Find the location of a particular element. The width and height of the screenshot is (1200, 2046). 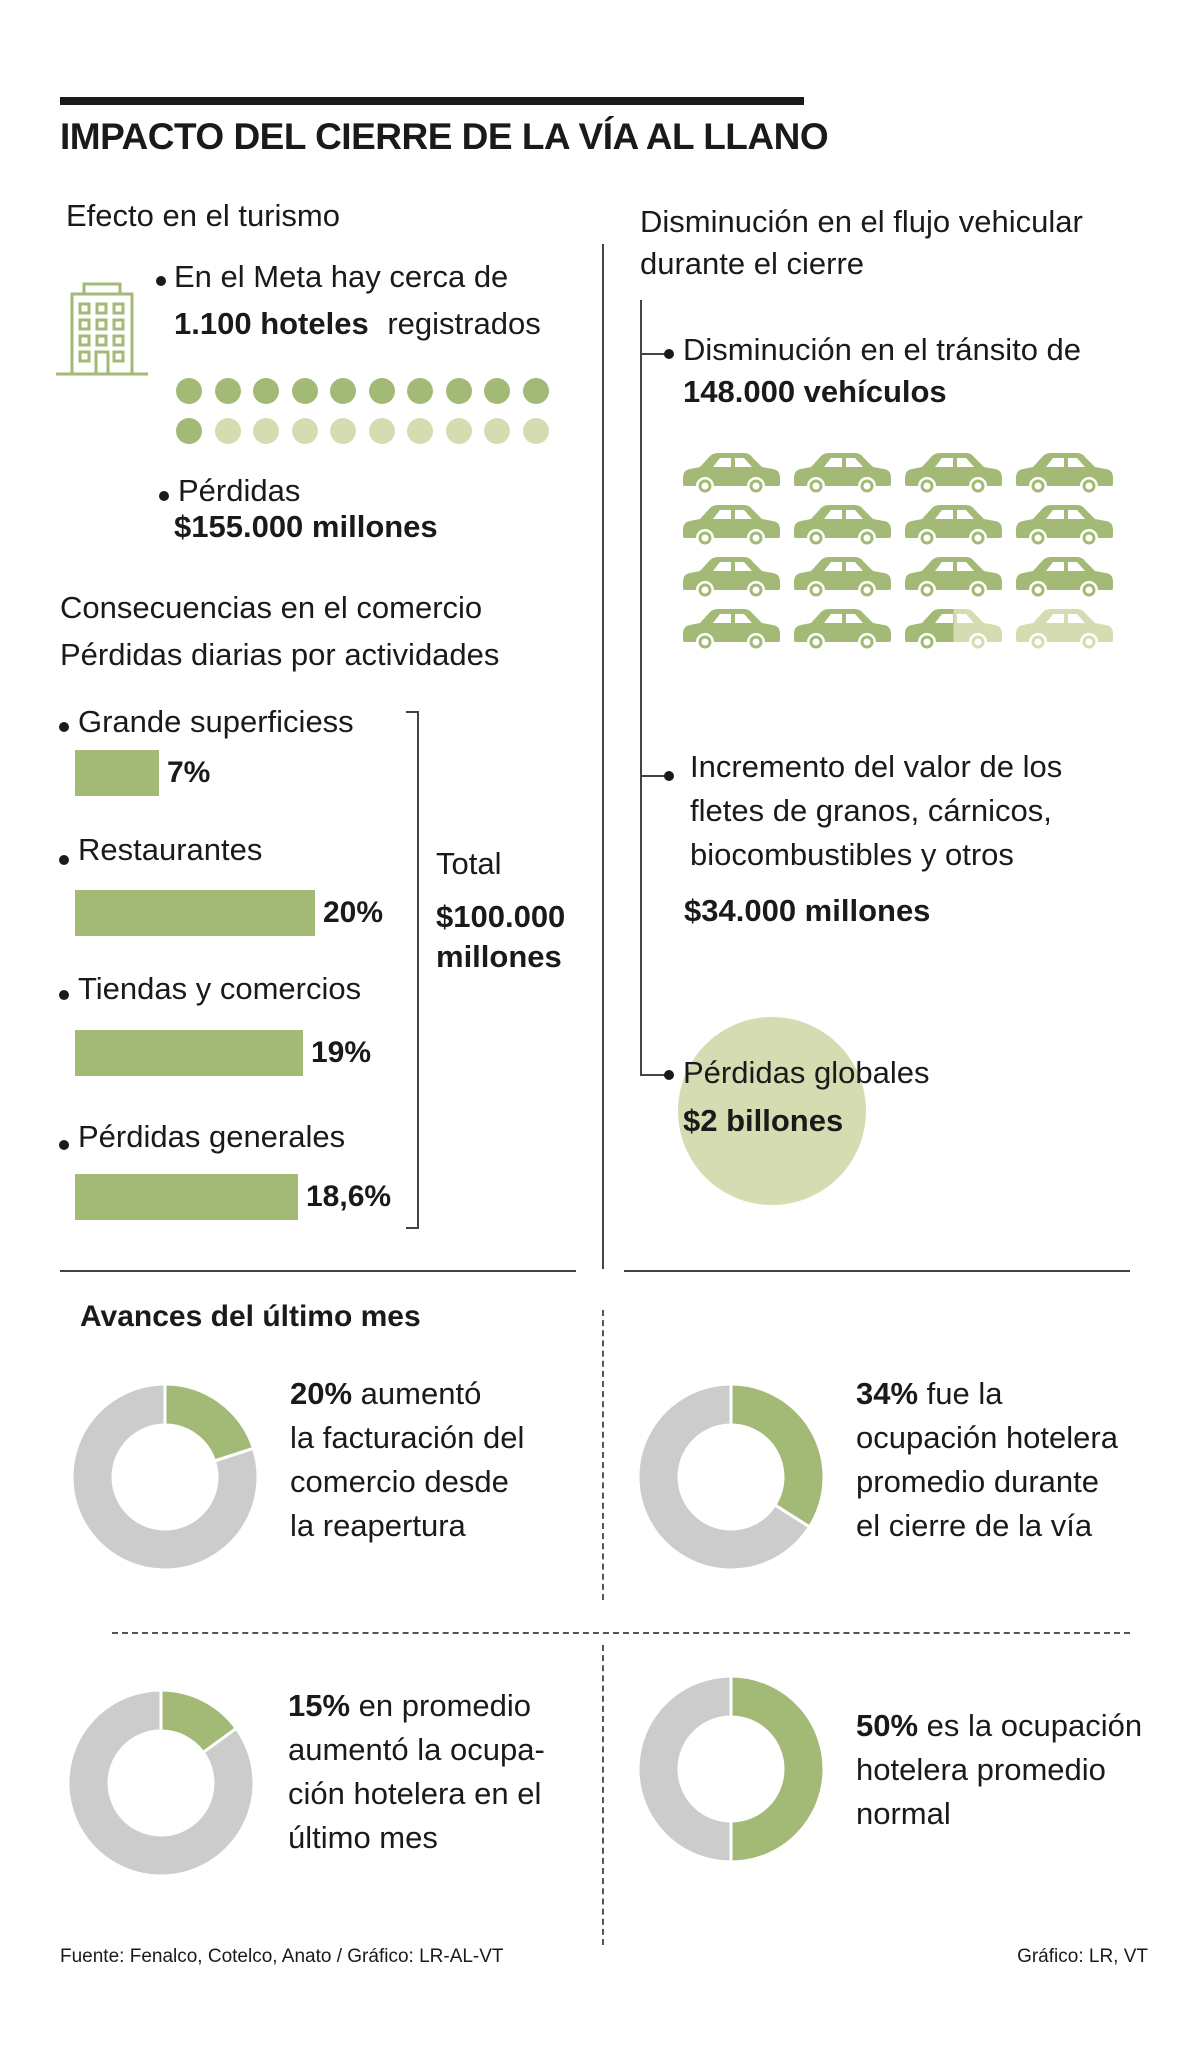

bar-label-grandes: Grande superficiess is located at coordinates (216, 721).